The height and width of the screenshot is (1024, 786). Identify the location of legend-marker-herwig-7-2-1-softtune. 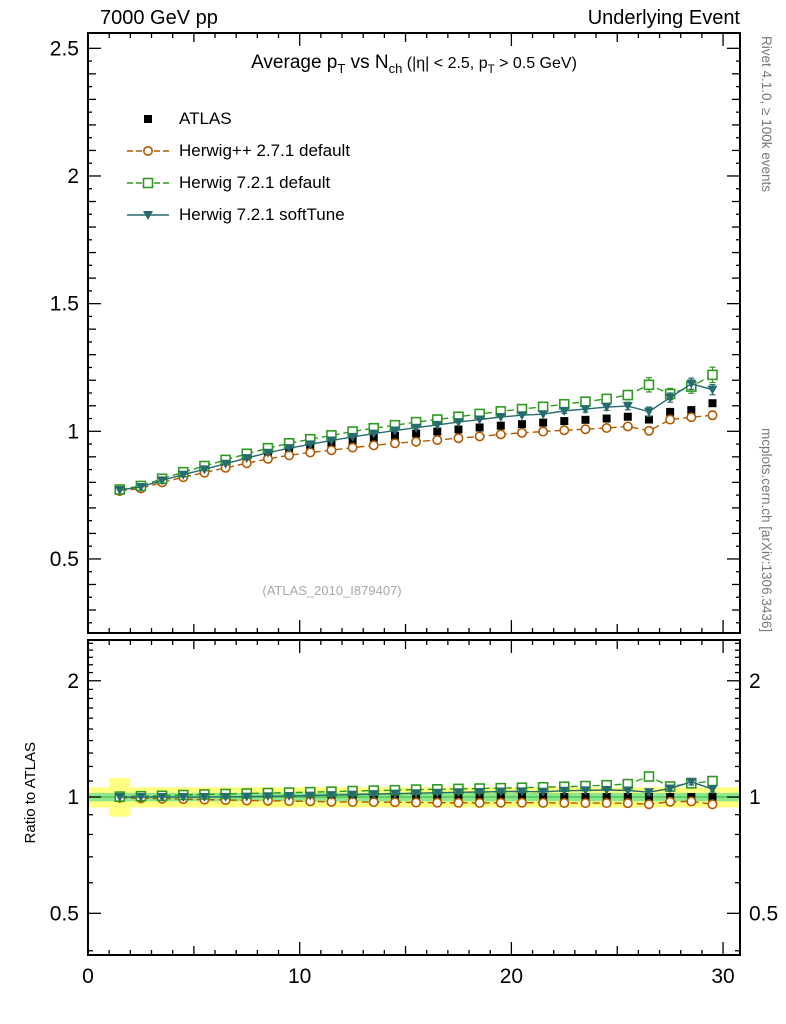
(148, 215).